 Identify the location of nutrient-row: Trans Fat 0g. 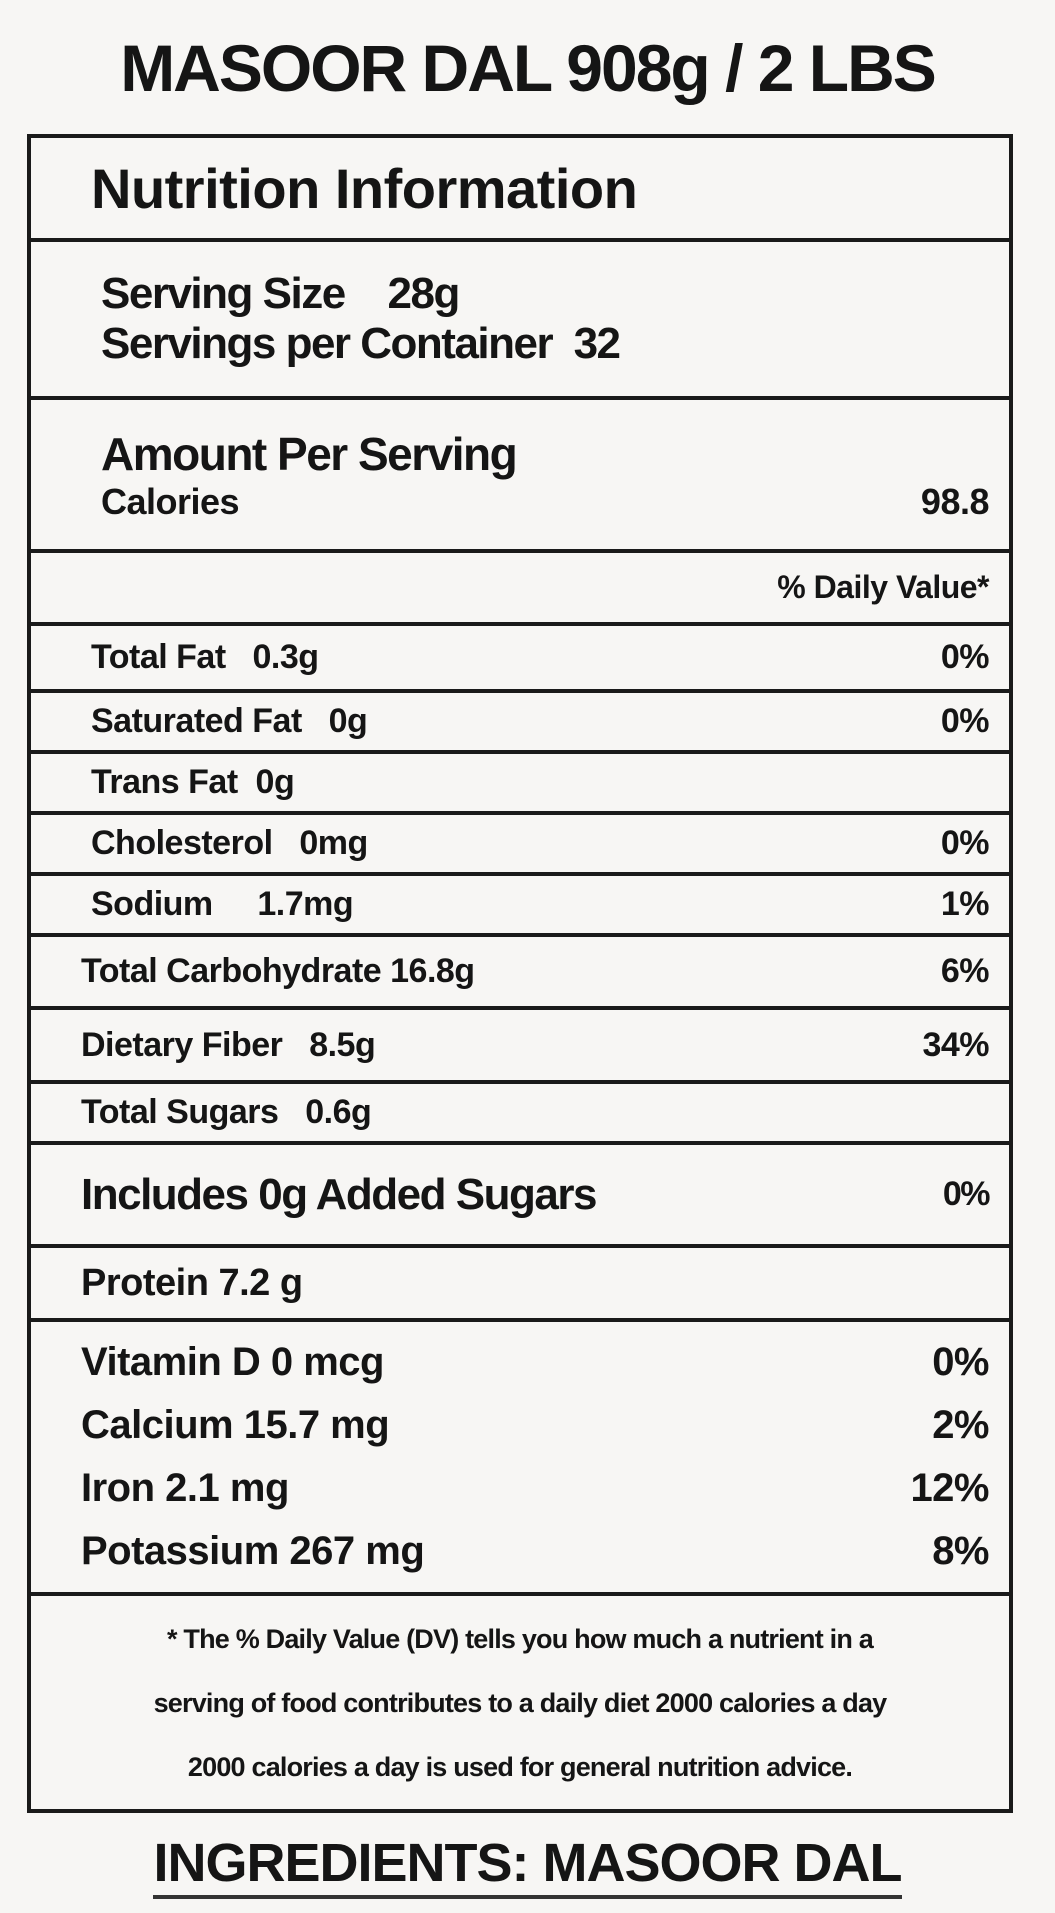
(520, 784).